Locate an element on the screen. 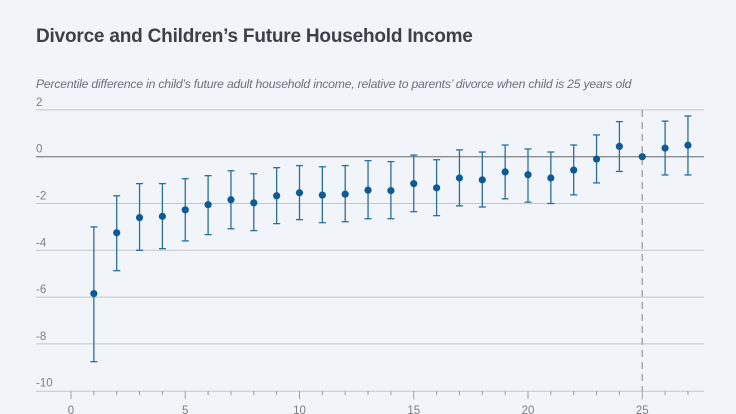  y-tick-label: -8 is located at coordinates (41, 337).